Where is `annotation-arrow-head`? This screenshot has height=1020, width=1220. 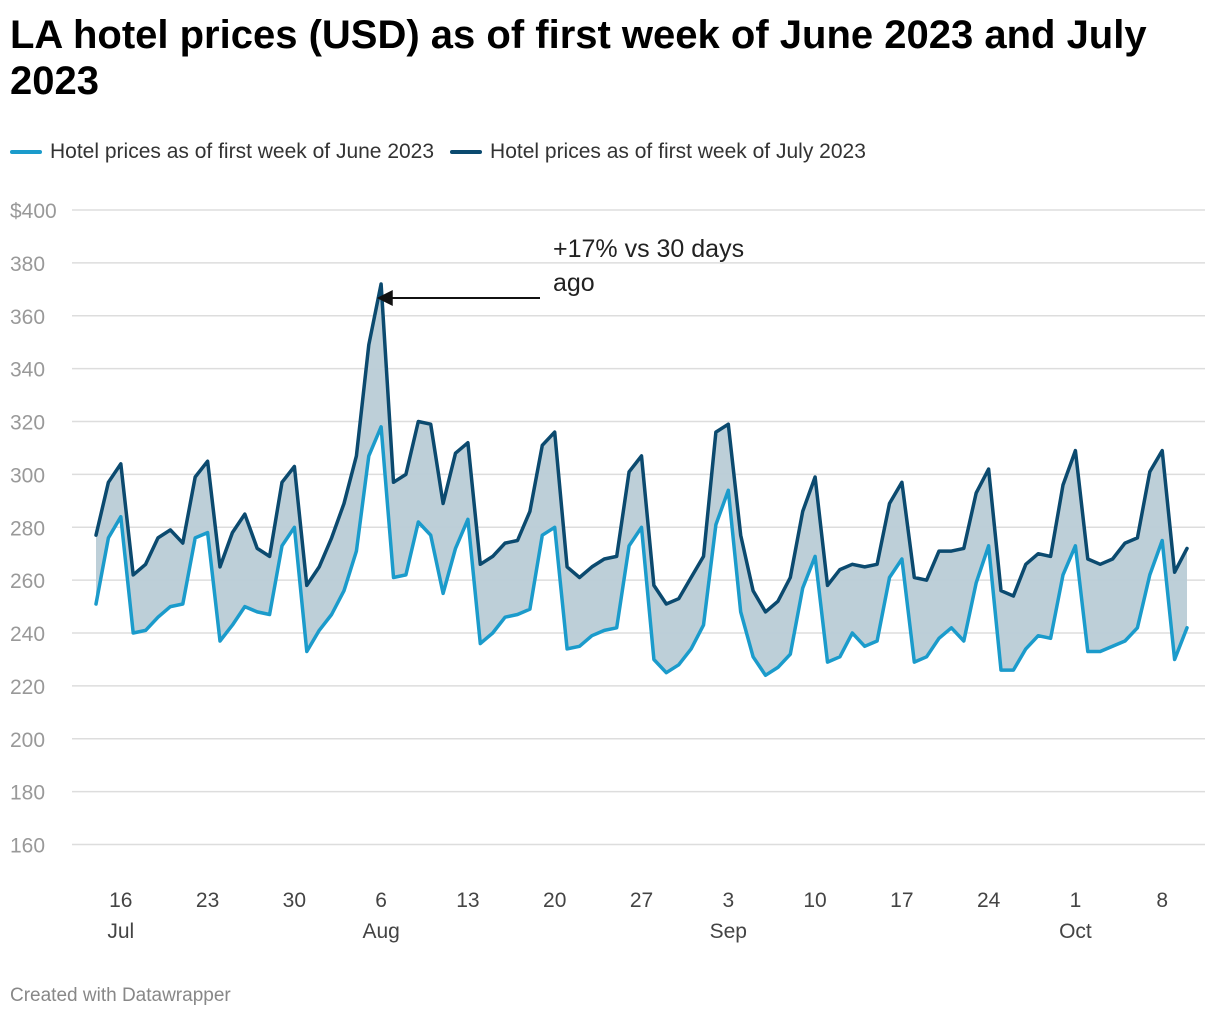 annotation-arrow-head is located at coordinates (384, 298).